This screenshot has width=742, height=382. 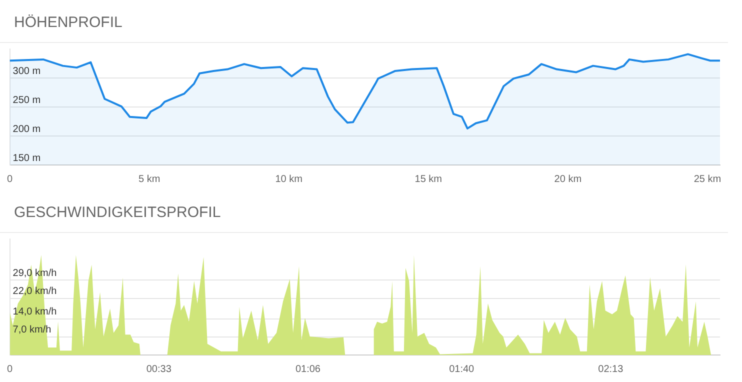 I want to click on chart-title: HÖHENPROFIL, so click(x=364, y=21).